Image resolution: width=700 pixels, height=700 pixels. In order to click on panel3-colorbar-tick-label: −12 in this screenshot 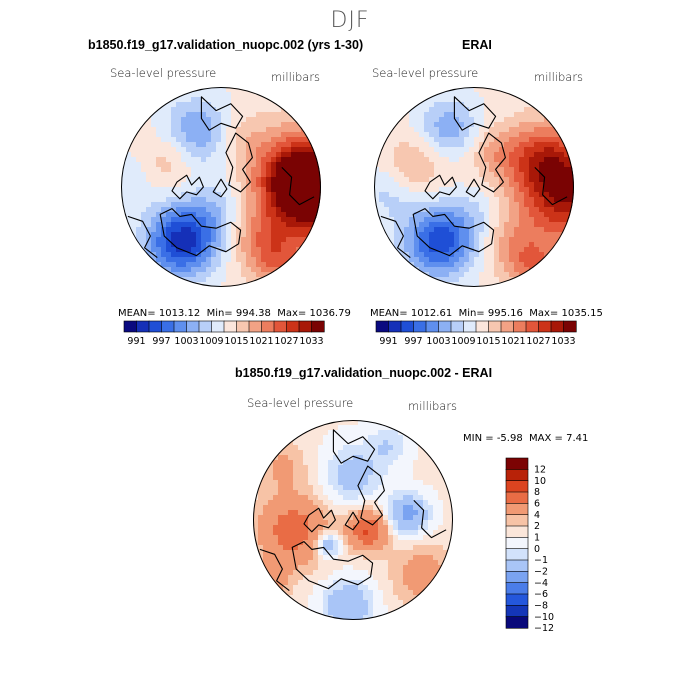, I will do `click(544, 628)`.